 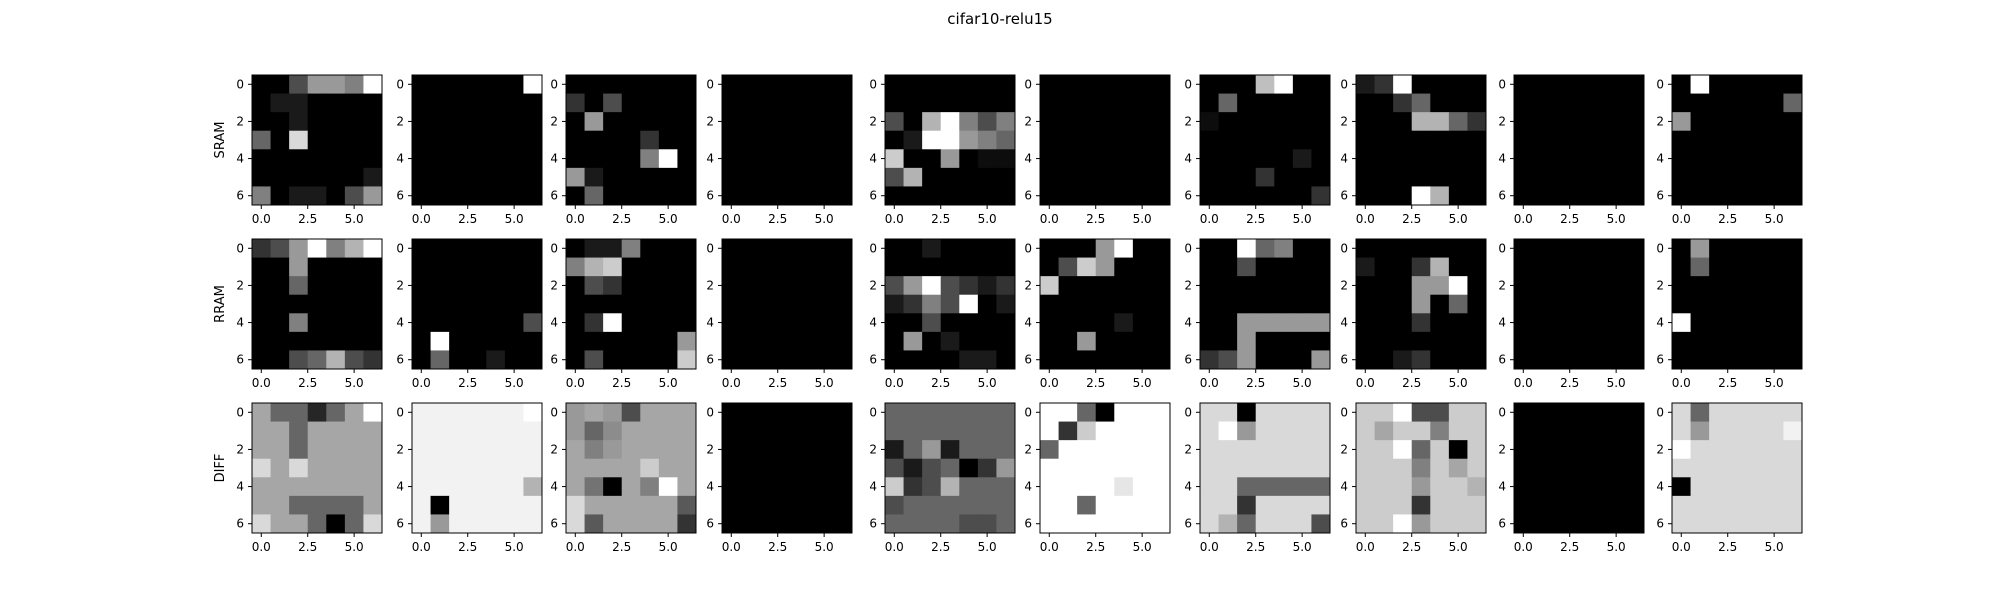 What do you see at coordinates (240, 121) in the screenshot?
I see `y-tick-label: 2` at bounding box center [240, 121].